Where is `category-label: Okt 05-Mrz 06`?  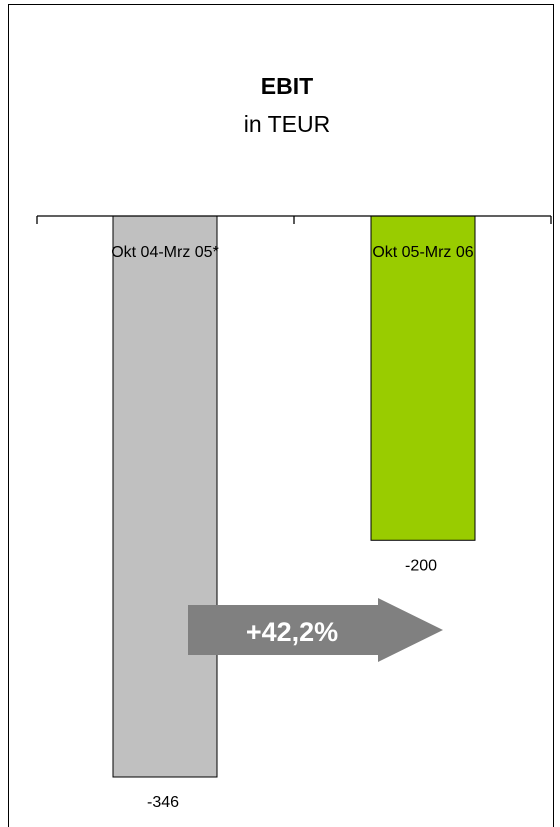 category-label: Okt 05-Mrz 06 is located at coordinates (422, 252).